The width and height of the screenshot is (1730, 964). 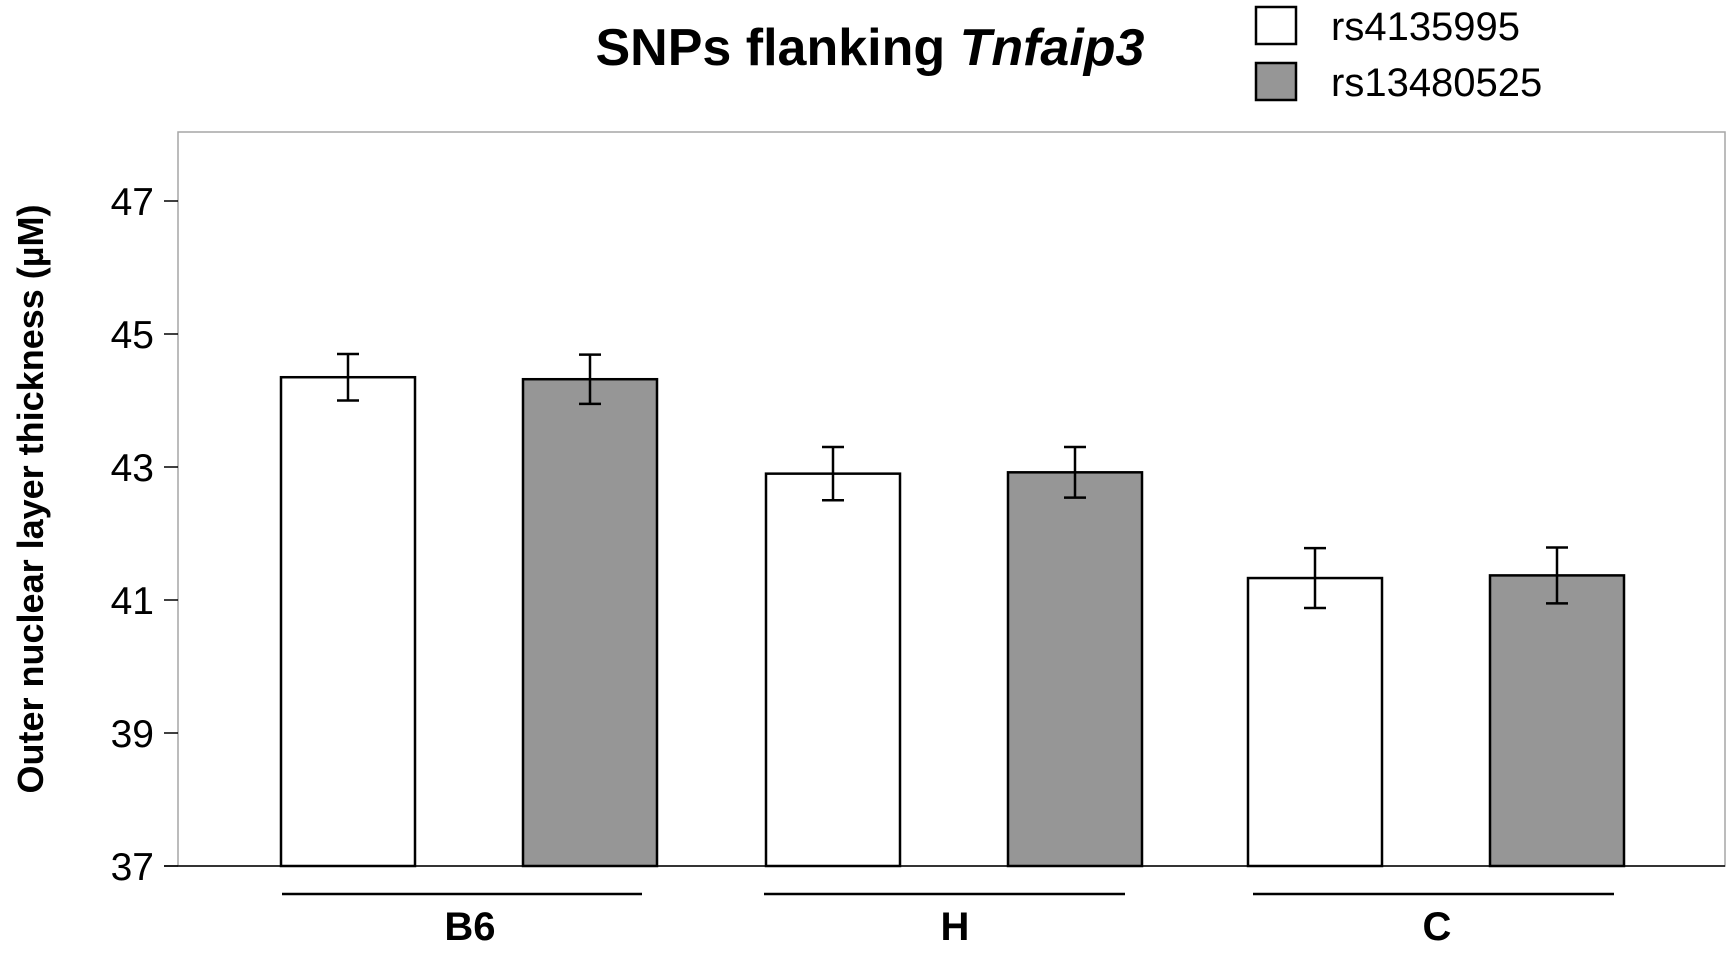 I want to click on y-axis-label: Outer nuclear layer thickness (µM), so click(x=30, y=499).